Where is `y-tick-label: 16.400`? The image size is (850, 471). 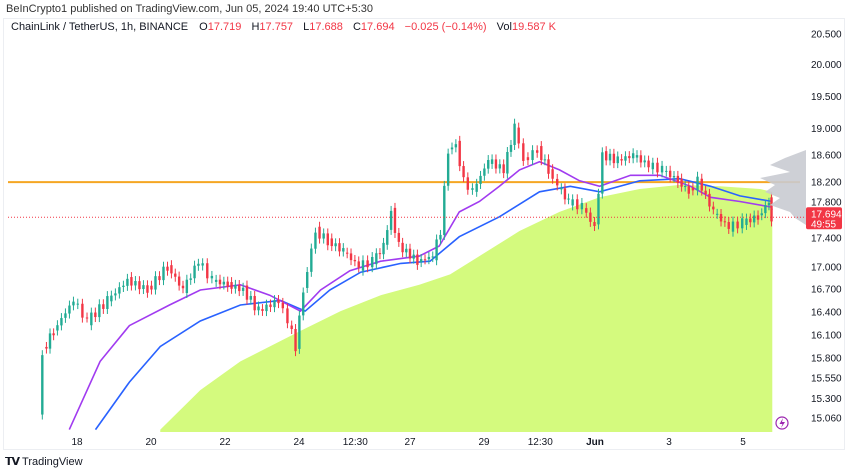
y-tick-label: 16.400 is located at coordinates (826, 312).